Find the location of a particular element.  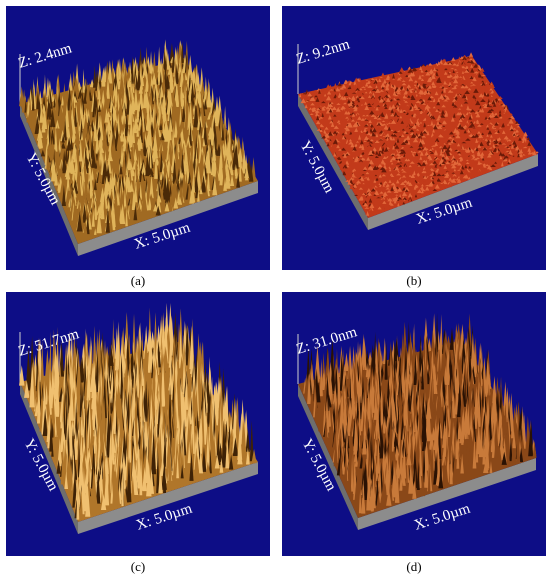

caption-c: (c) is located at coordinates (138, 567).